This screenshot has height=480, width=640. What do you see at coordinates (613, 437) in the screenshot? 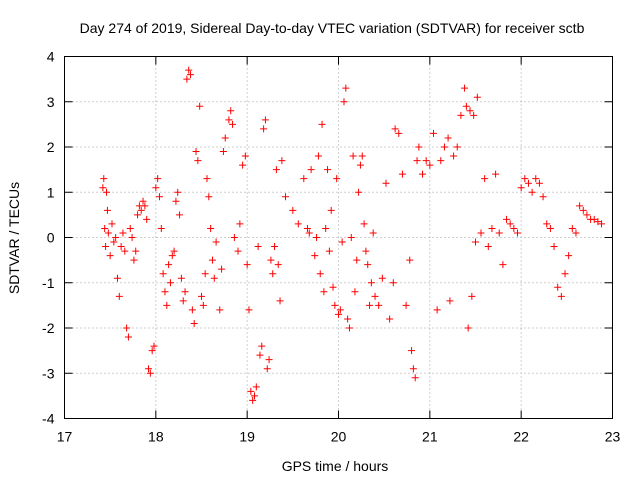
I see `x-tick-label-6: 23` at bounding box center [613, 437].